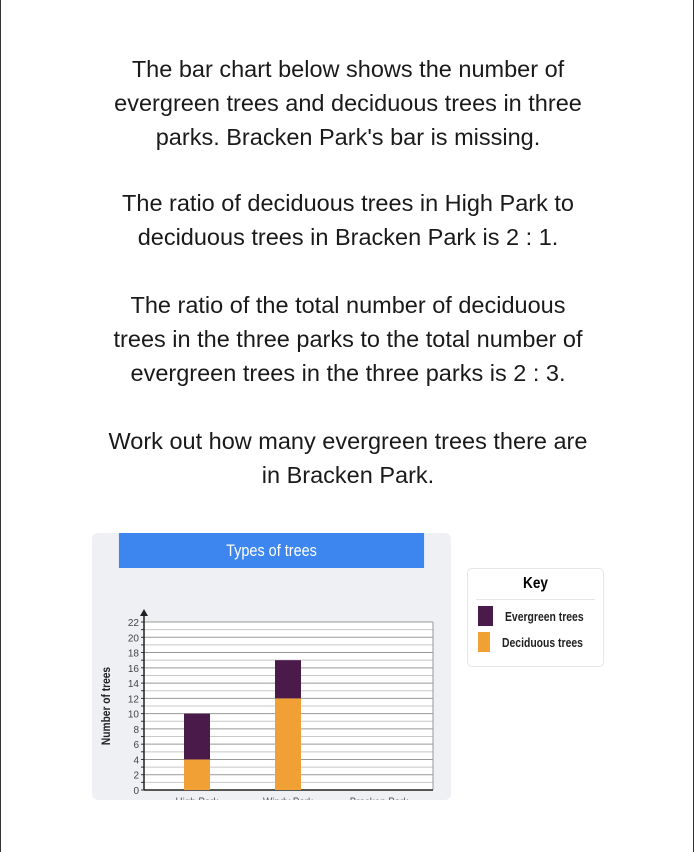 This screenshot has height=852, width=694. I want to click on question-line: in Bracken Park., so click(348, 475).